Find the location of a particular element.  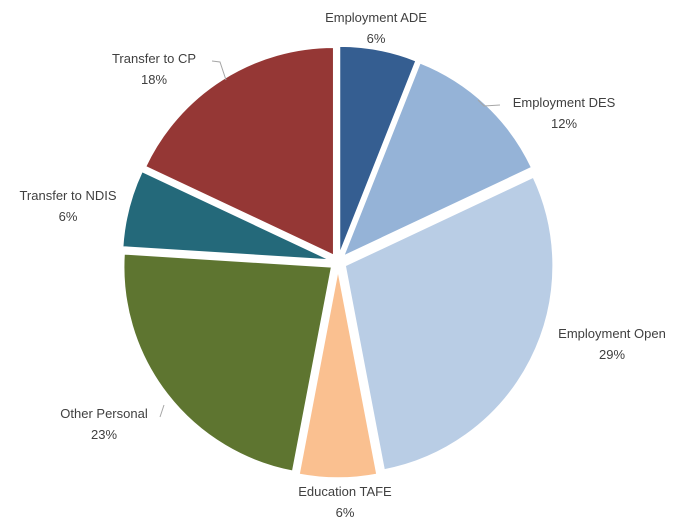

slice-value-label: 12% is located at coordinates (564, 123).